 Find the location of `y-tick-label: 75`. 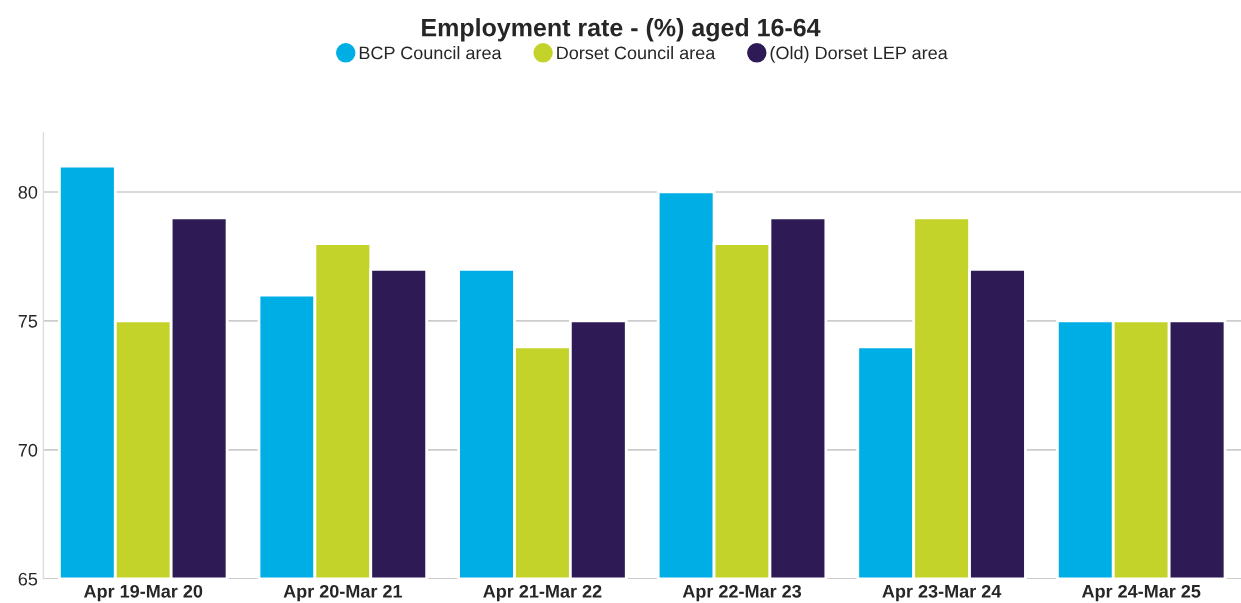

y-tick-label: 75 is located at coordinates (28, 321).